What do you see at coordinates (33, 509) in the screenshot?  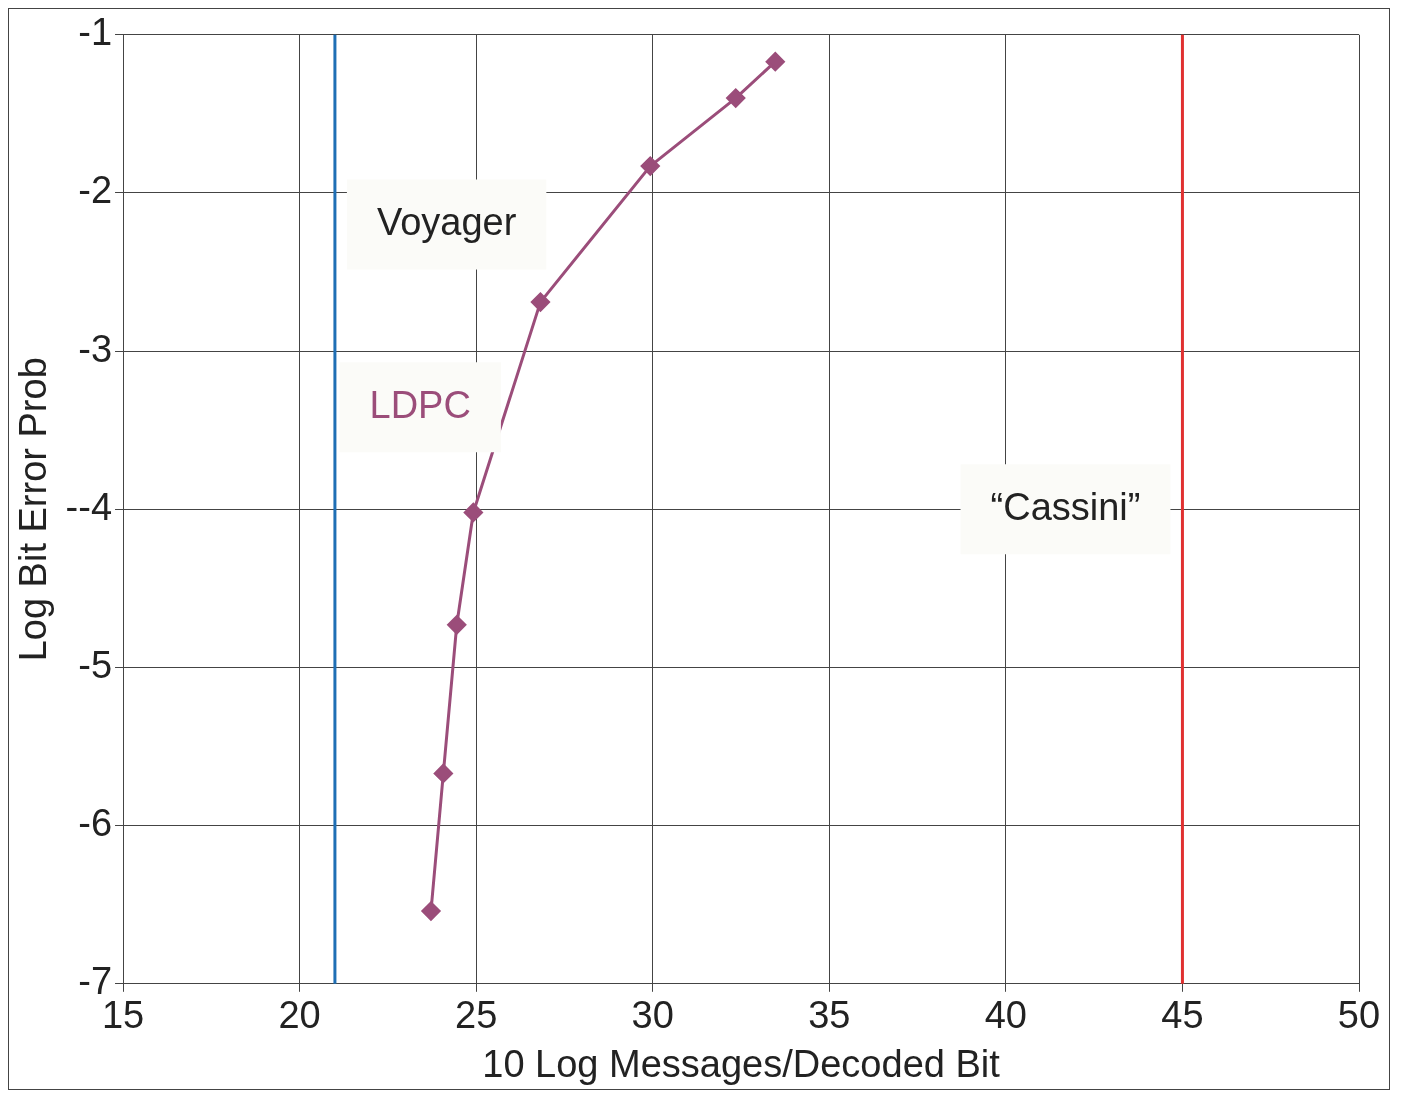 I see `y-axis-title: Log Bit Error Prob` at bounding box center [33, 509].